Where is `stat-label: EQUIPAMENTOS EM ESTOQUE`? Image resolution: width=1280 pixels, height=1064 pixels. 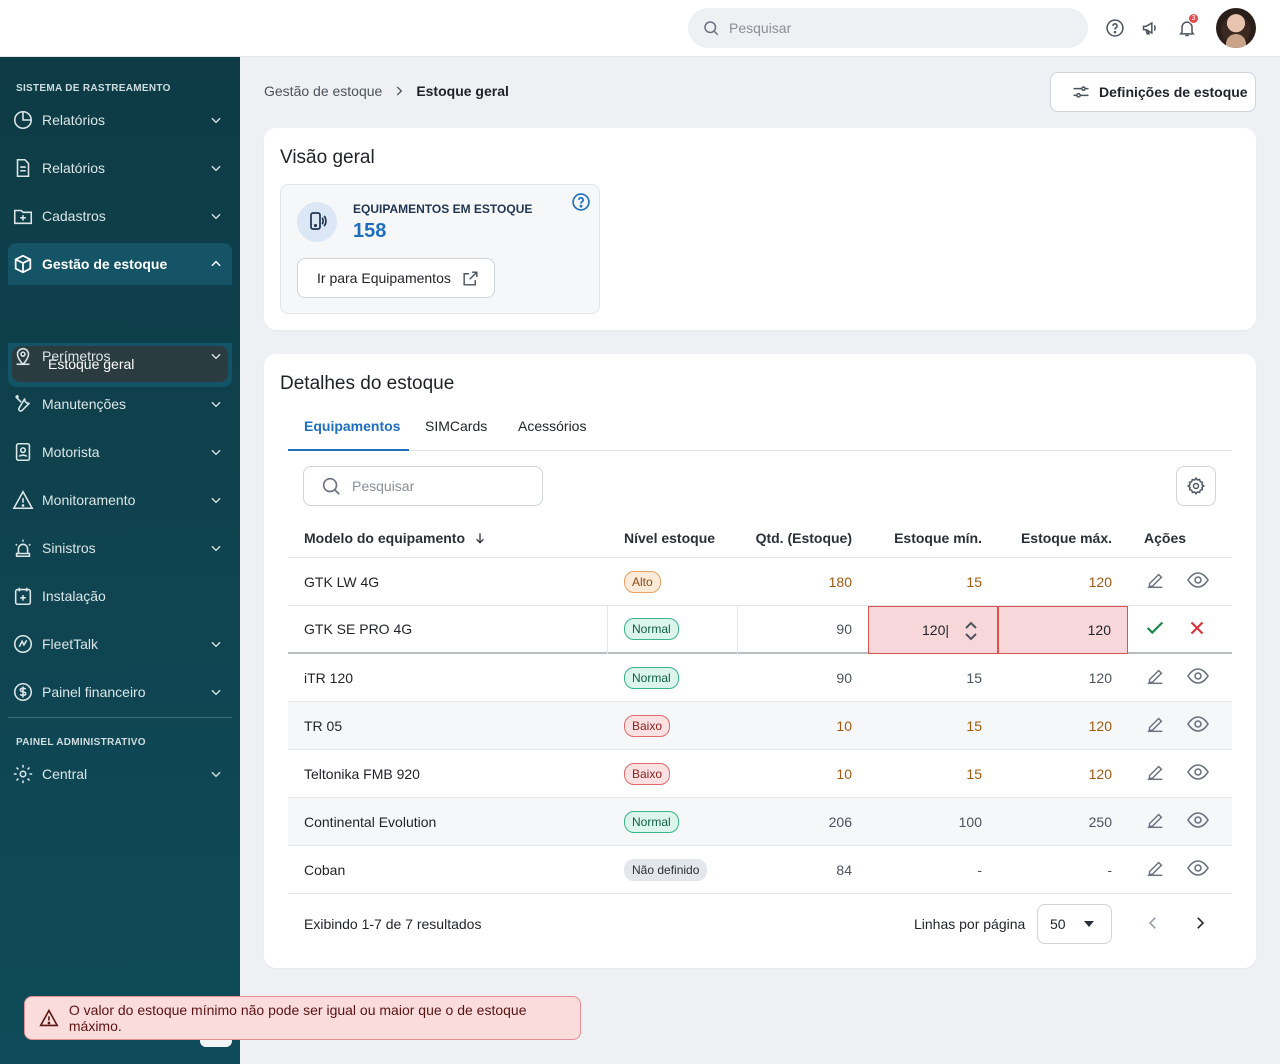
stat-label: EQUIPAMENTOS EM ESTOQUE is located at coordinates (443, 209).